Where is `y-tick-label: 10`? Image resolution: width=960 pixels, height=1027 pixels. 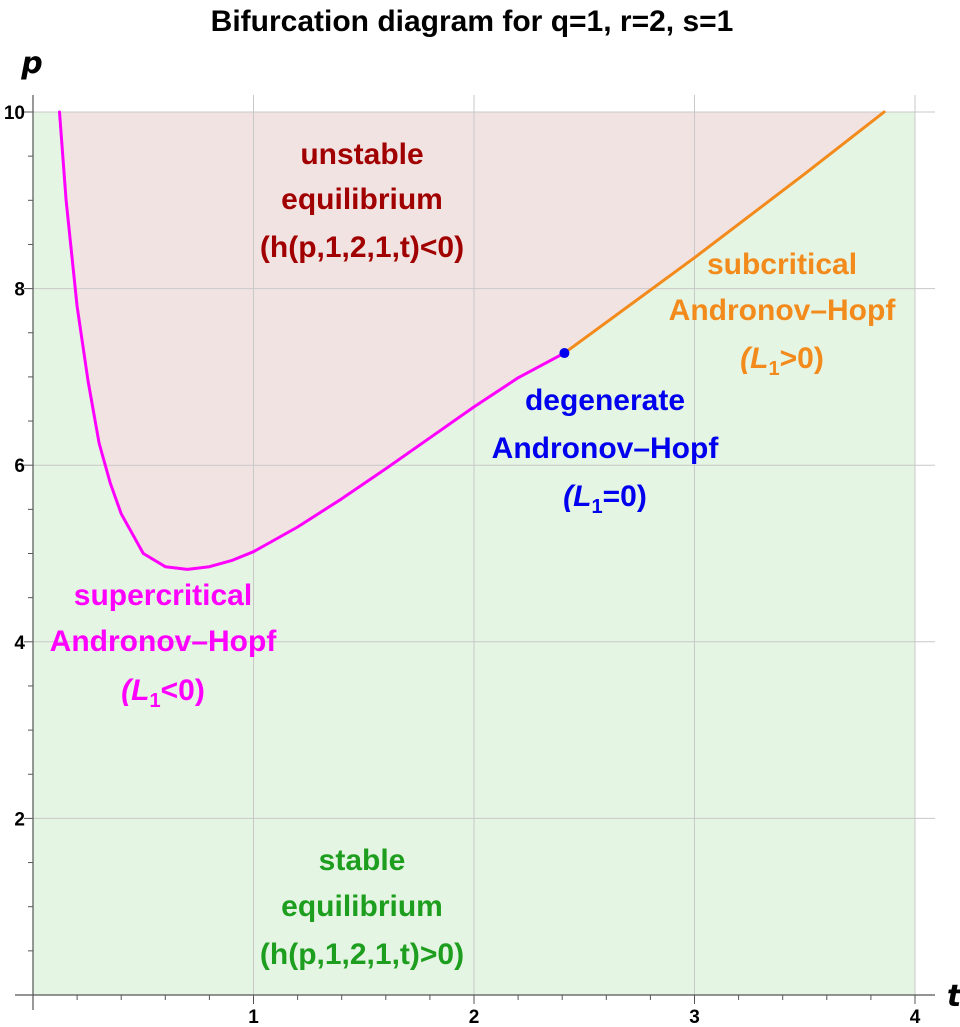 y-tick-label: 10 is located at coordinates (14, 113).